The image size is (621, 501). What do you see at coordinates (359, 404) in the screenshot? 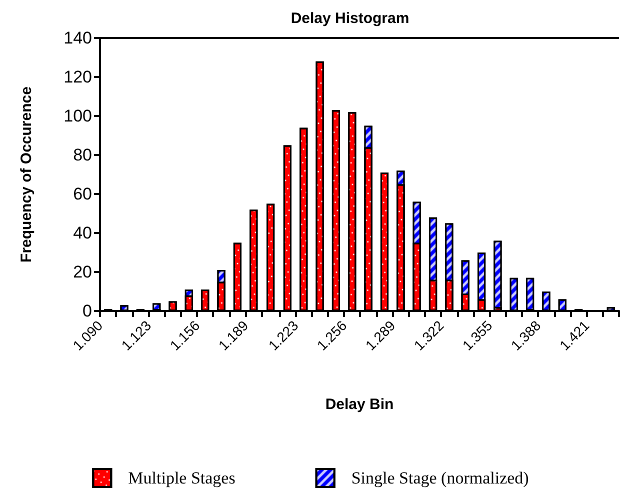
I see `x-axis-title: Delay Bin` at bounding box center [359, 404].